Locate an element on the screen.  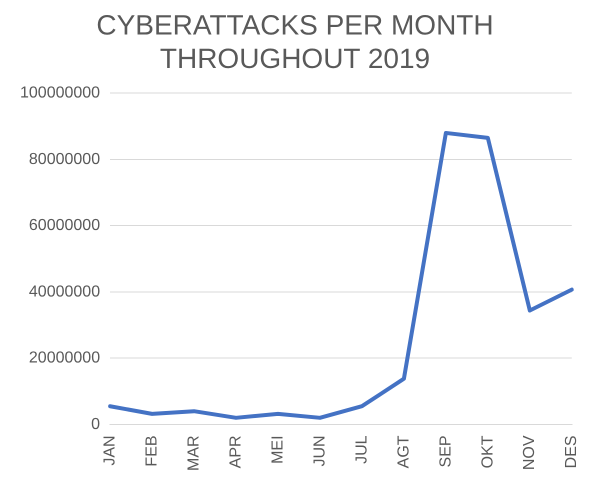
y-tick-label: 100000000 is located at coordinates (60, 93).